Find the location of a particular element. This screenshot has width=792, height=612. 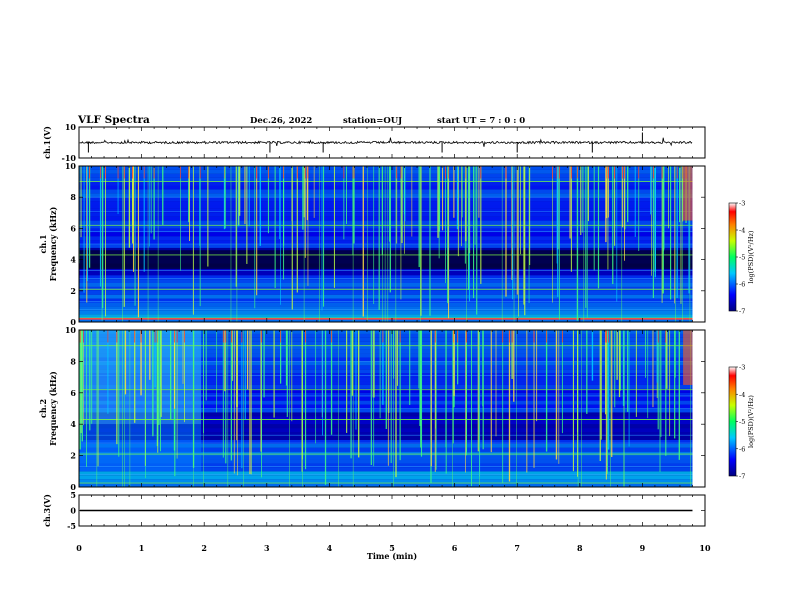

x-tick-label: 0 is located at coordinates (79, 548).